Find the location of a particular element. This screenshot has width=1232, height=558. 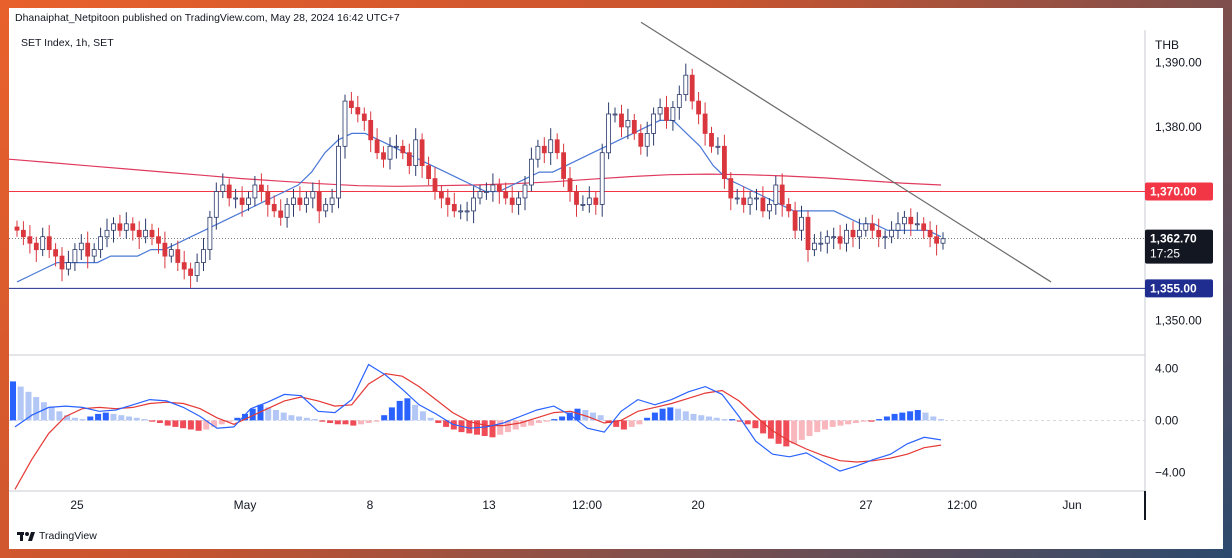

macd-line is located at coordinates (478, 417).